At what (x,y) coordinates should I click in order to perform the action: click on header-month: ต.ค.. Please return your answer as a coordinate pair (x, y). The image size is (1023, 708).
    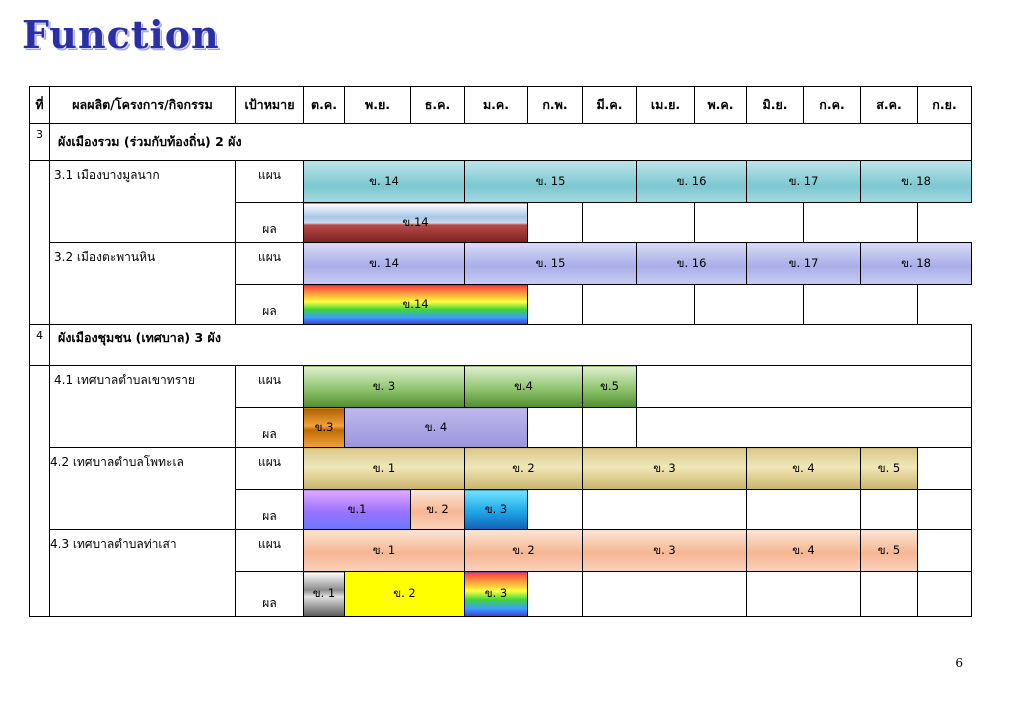
    Looking at the image, I should click on (324, 105).